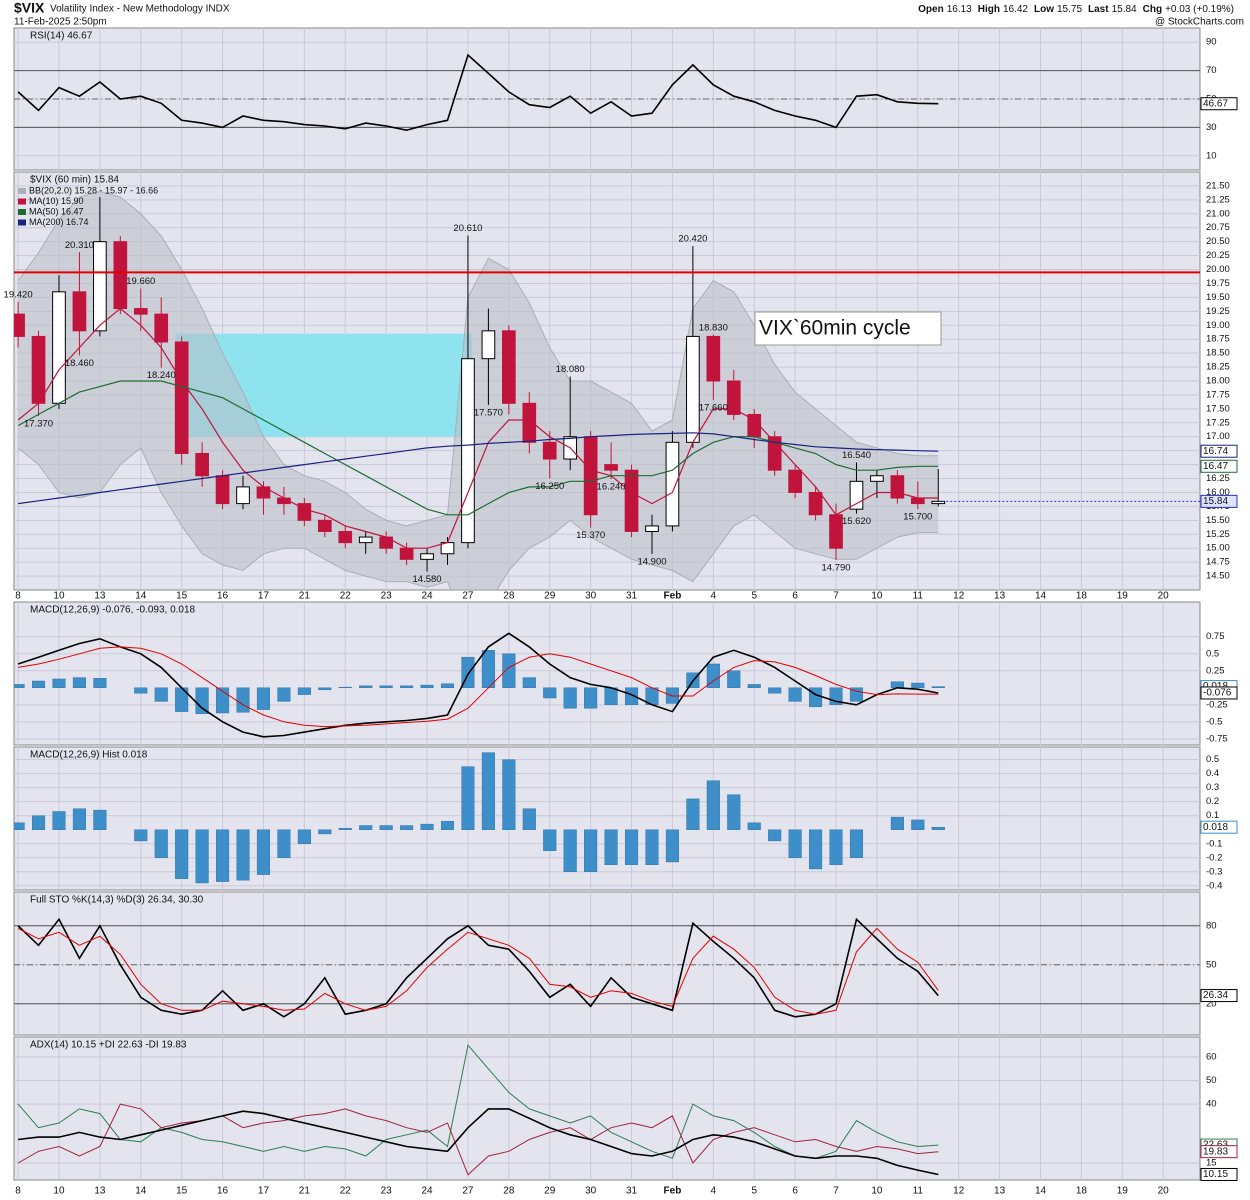 This screenshot has width=1250, height=1200. What do you see at coordinates (478, 1142) in the screenshot?
I see `indicator-line` at bounding box center [478, 1142].